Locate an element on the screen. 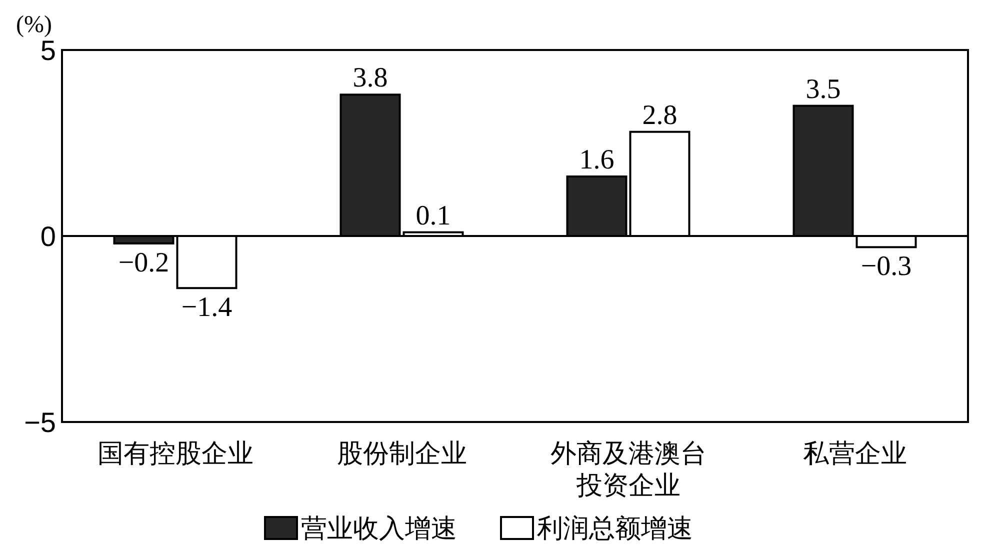  y-axis-title: (%) is located at coordinates (34, 25).